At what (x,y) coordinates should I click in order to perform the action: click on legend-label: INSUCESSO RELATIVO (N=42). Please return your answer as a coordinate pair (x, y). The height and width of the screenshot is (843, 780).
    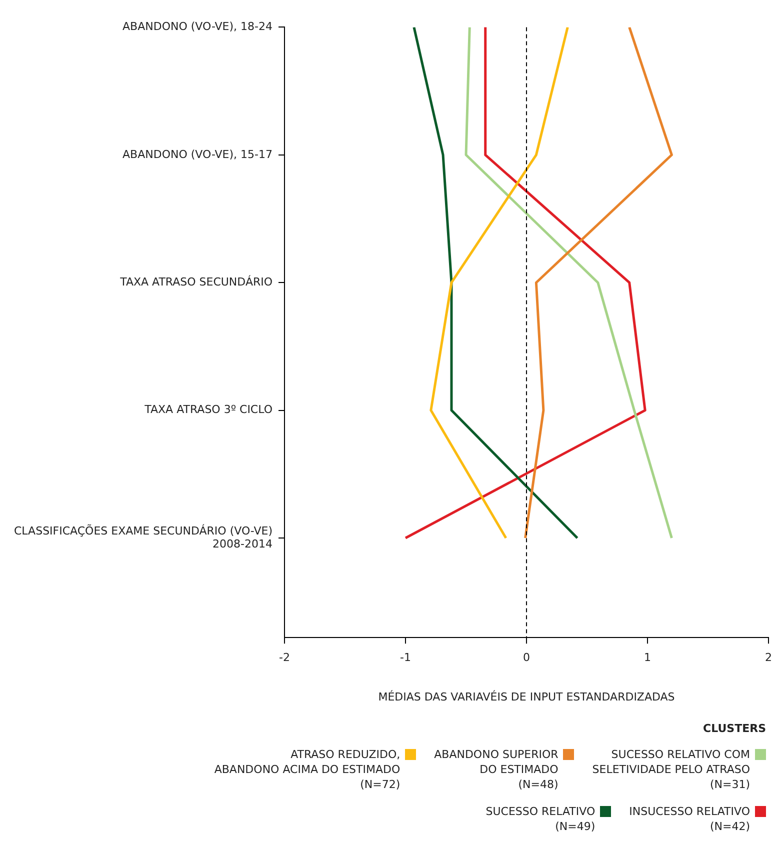
    Looking at the image, I should click on (689, 819).